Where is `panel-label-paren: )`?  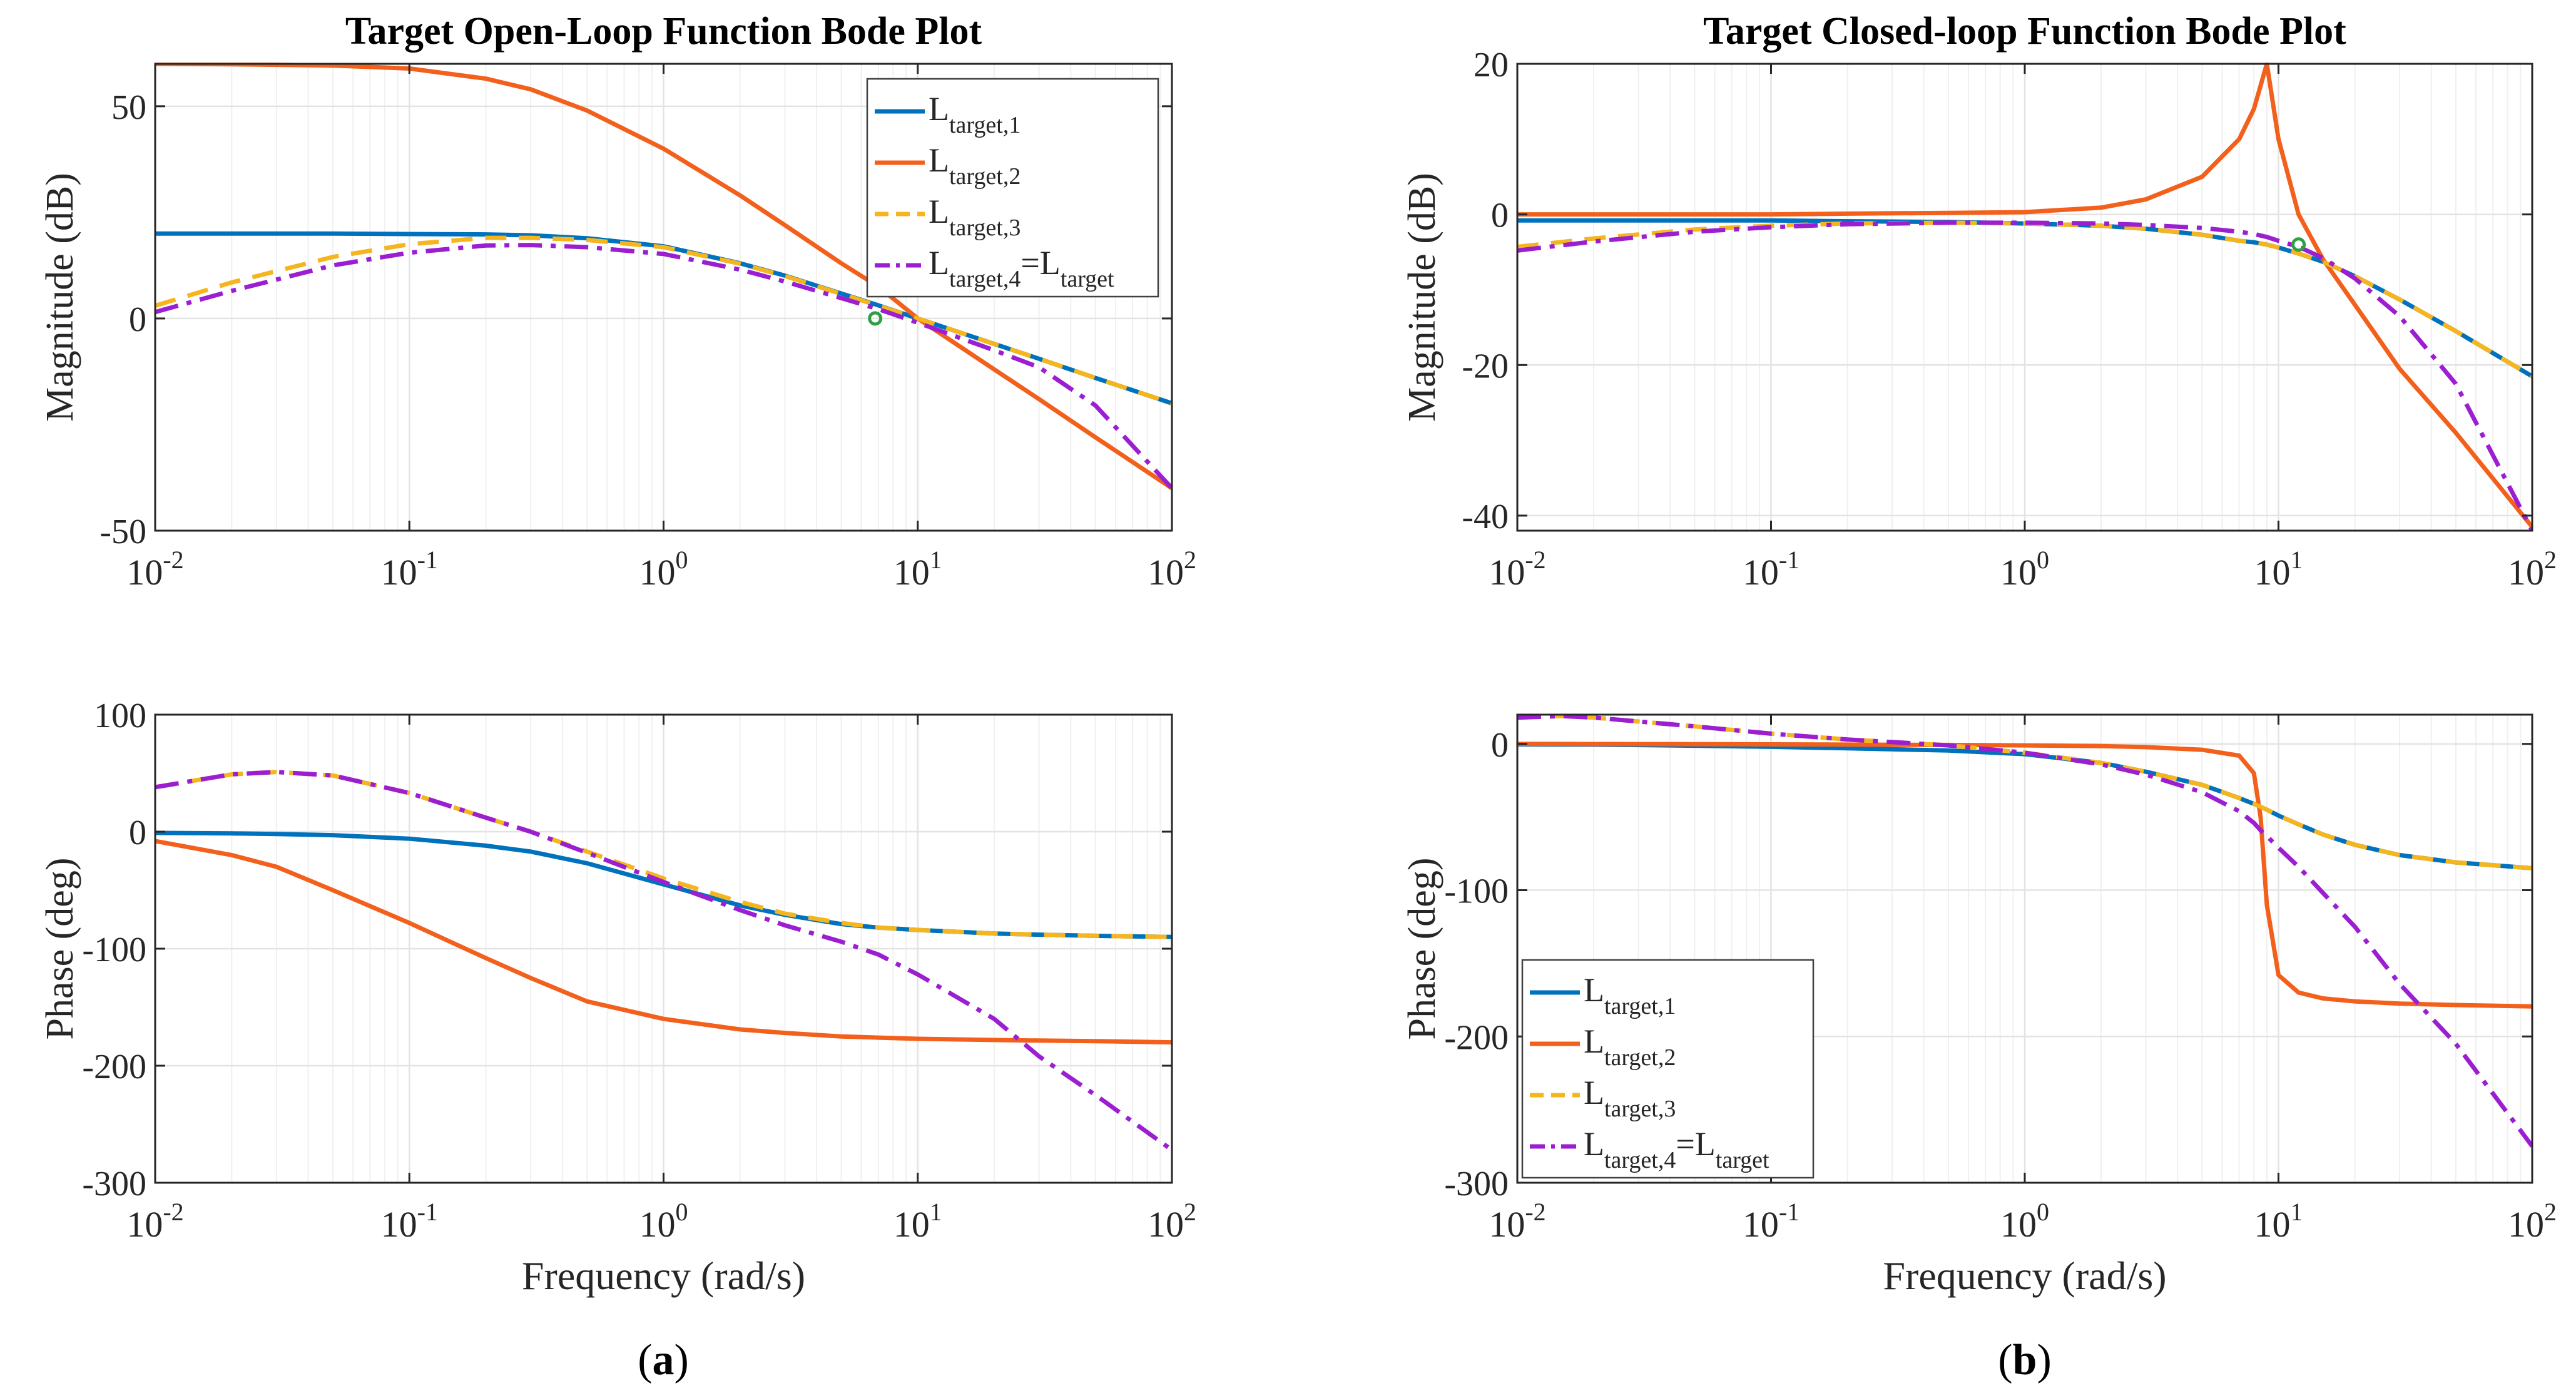
panel-label-paren: ) is located at coordinates (2044, 1360).